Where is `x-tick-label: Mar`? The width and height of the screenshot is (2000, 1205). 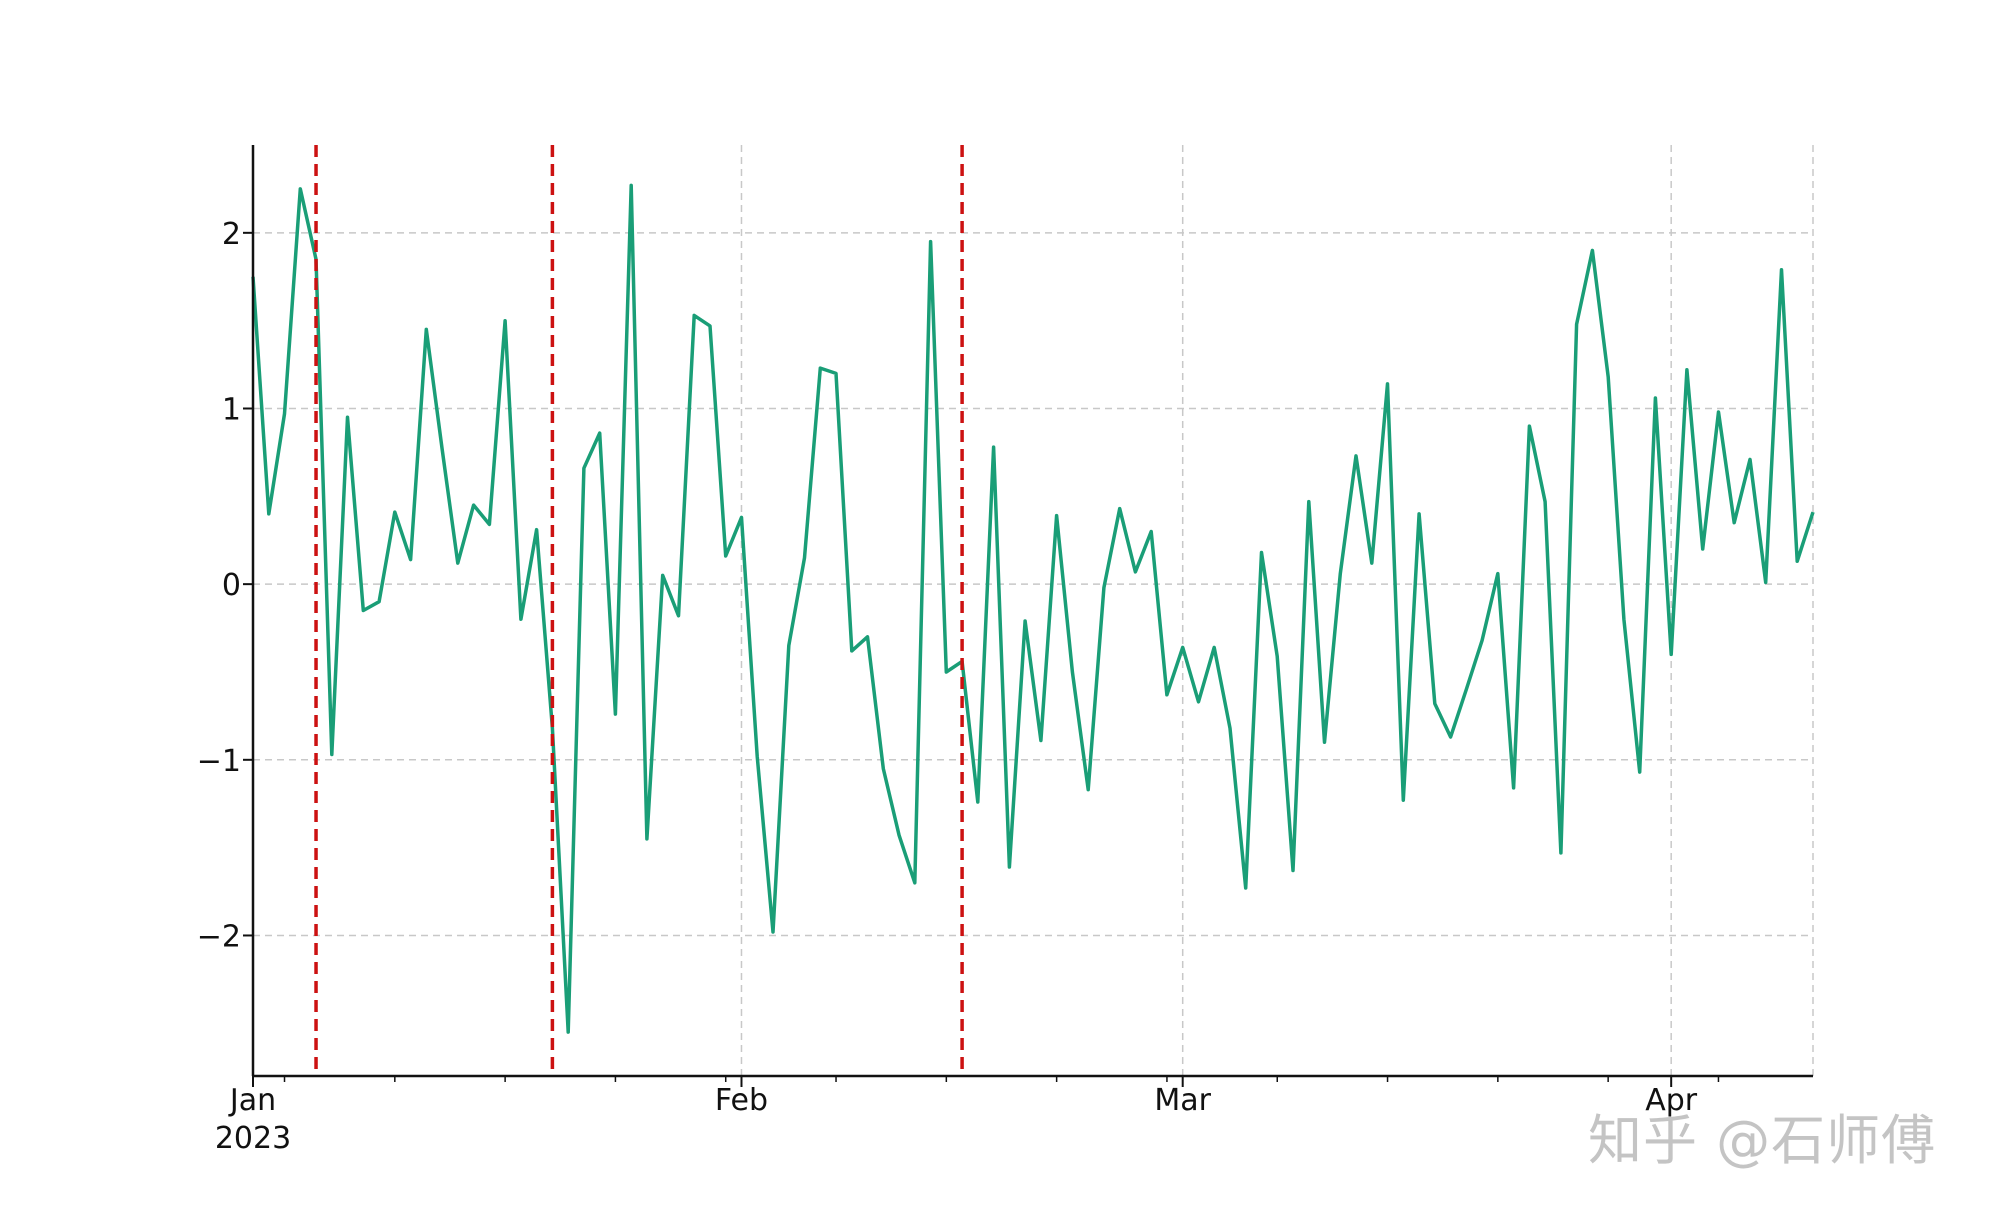
x-tick-label: Mar is located at coordinates (1182, 1100).